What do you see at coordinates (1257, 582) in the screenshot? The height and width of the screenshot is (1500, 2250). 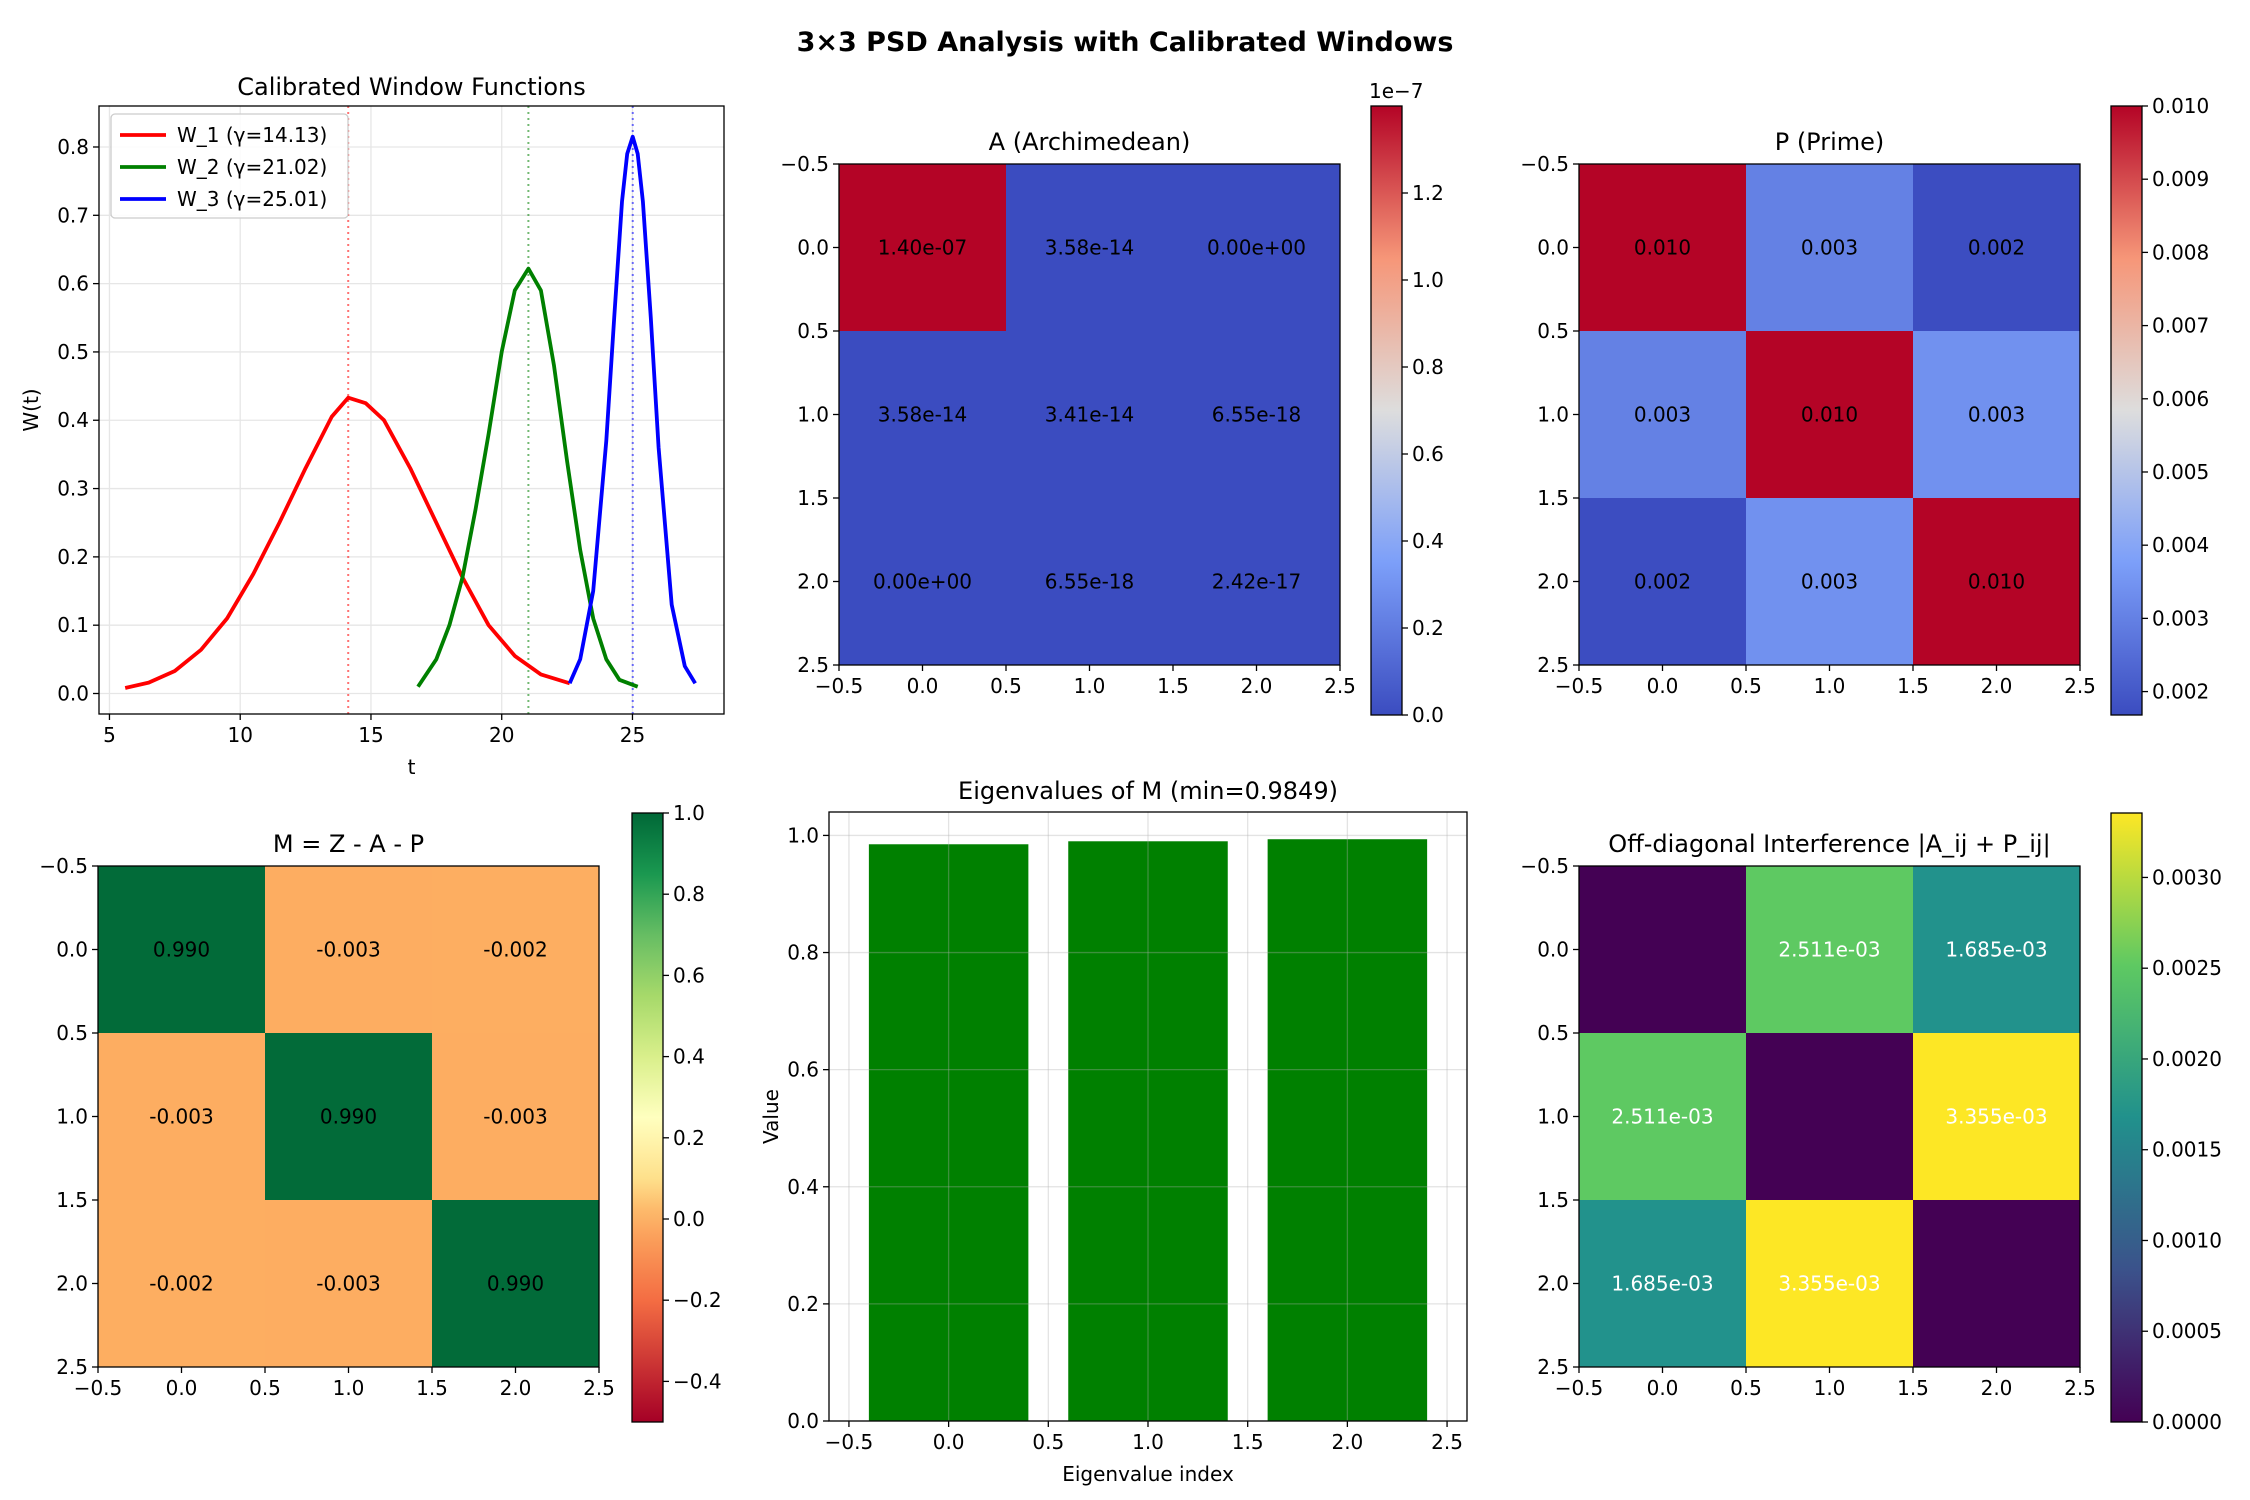 I see `cell-value-label: 2.42e-17` at bounding box center [1257, 582].